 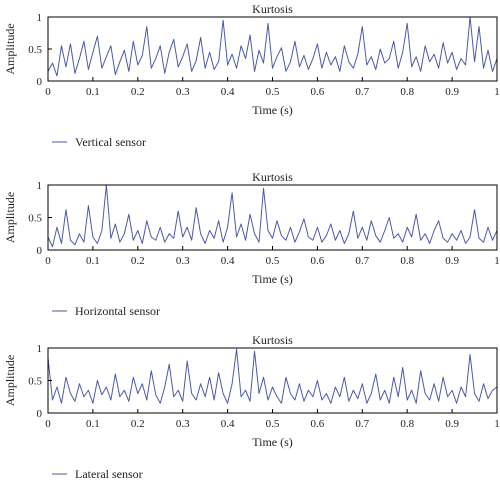 What do you see at coordinates (110, 142) in the screenshot?
I see `legend-label: Vertical sensor` at bounding box center [110, 142].